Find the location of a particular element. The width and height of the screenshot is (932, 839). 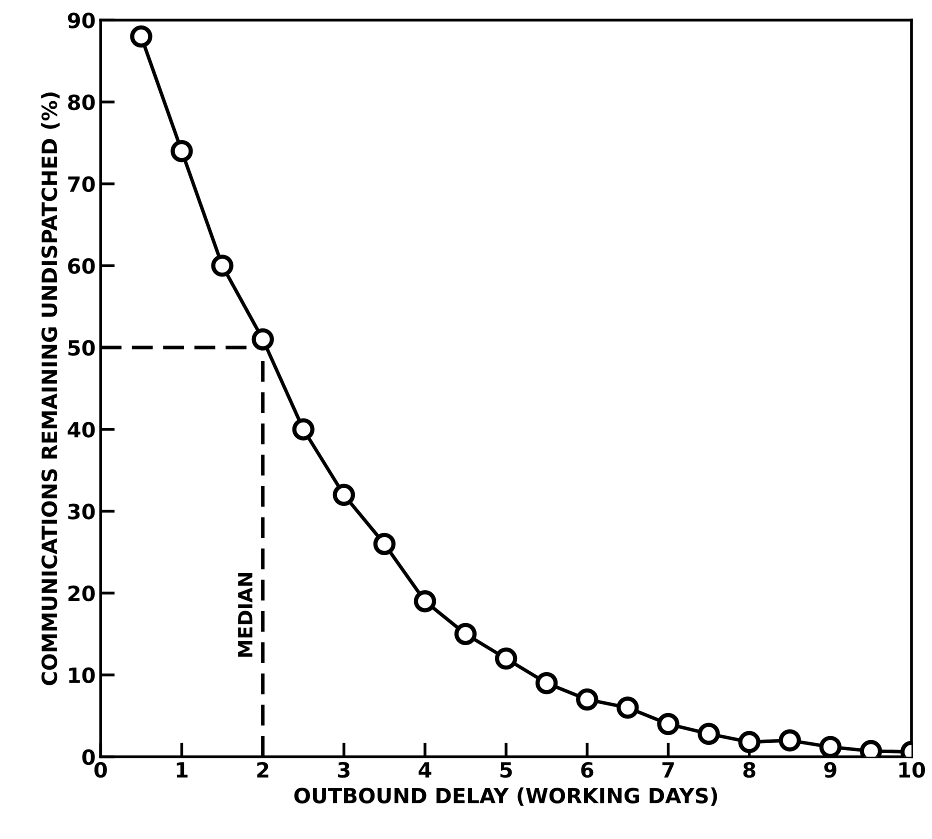

ref-line-label: MEDIAN is located at coordinates (245, 615).